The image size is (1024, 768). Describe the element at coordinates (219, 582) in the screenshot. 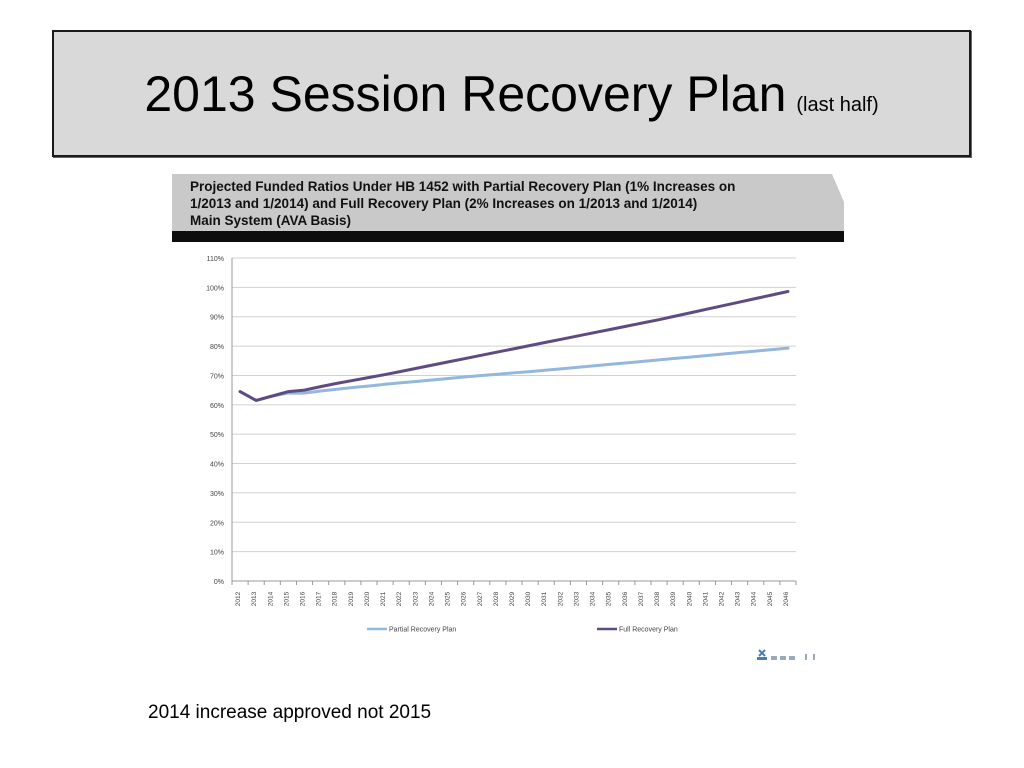

I see `y-tick-label: 0%` at that location.